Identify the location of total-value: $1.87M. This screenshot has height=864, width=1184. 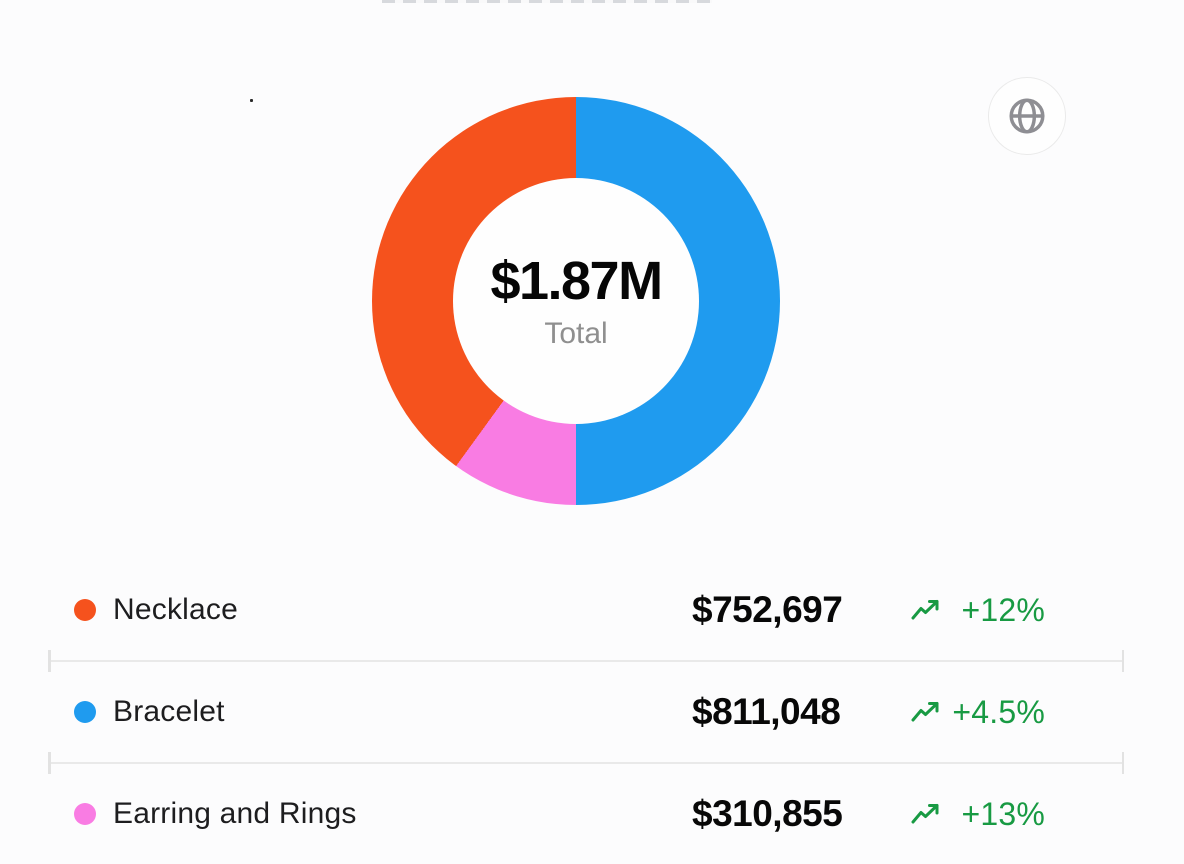
(576, 280).